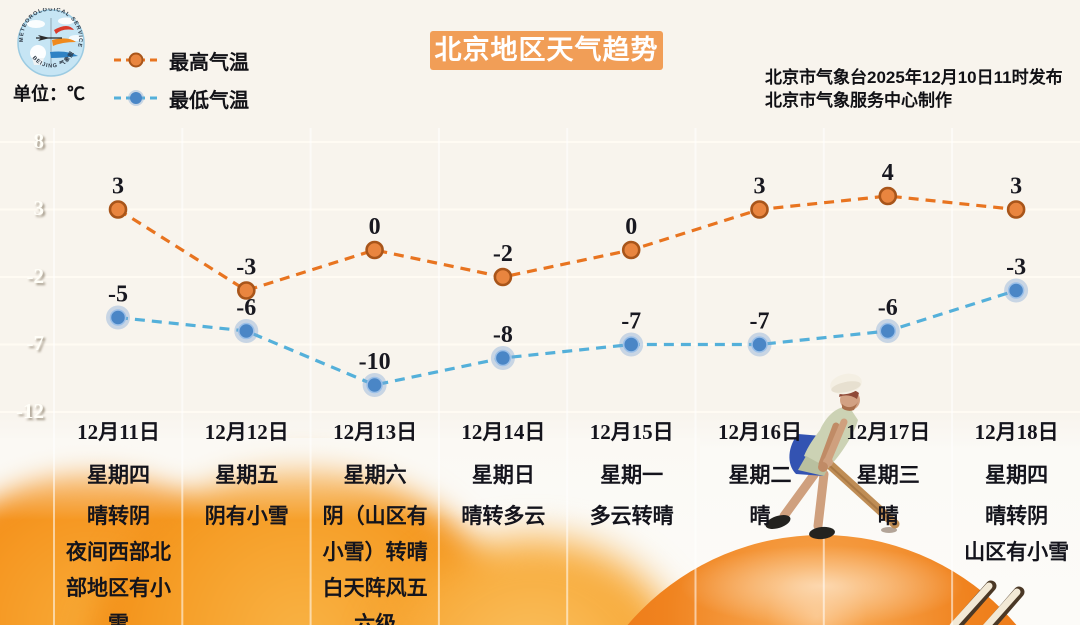  Describe the element at coordinates (136, 98) in the screenshot. I see `low-temp-legend-icon` at that location.